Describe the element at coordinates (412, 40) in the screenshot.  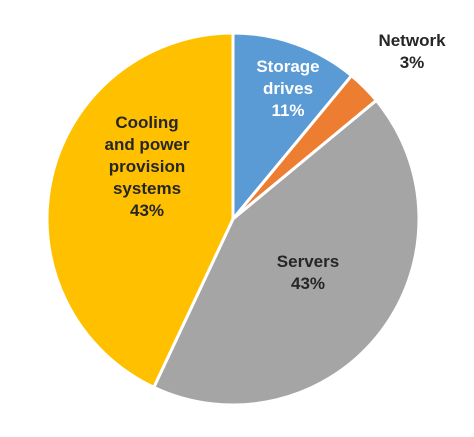
I see `slice-name-line: Network` at that location.